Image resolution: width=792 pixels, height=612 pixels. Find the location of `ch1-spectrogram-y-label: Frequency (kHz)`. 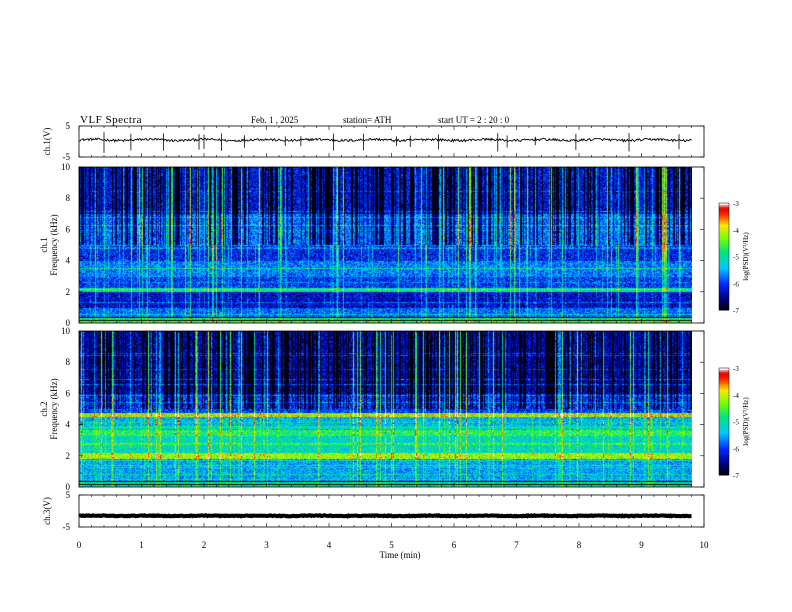

ch1-spectrogram-y-label: Frequency (kHz) is located at coordinates (54, 244).